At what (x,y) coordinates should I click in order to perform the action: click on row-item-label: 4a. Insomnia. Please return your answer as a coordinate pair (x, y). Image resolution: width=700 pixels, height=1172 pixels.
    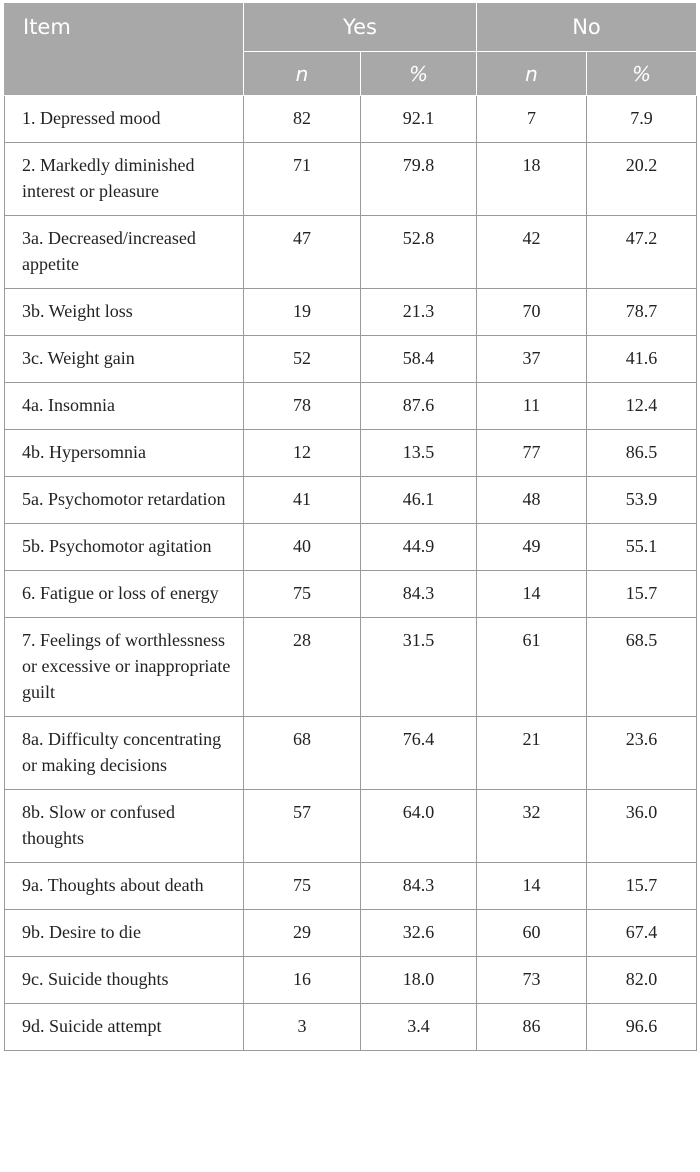
    Looking at the image, I should click on (124, 406).